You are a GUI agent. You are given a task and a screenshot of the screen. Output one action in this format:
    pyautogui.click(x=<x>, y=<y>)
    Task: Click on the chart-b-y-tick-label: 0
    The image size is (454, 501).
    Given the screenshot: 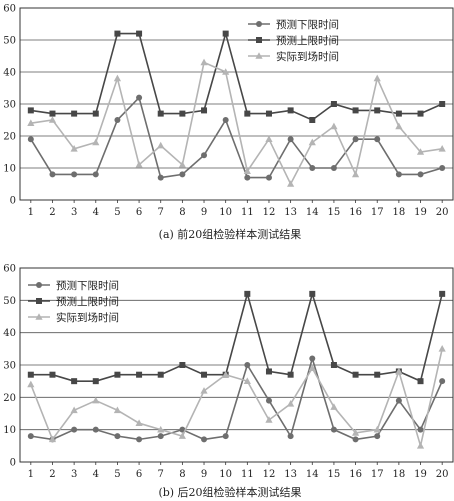 What is the action you would take?
    pyautogui.click(x=13, y=463)
    